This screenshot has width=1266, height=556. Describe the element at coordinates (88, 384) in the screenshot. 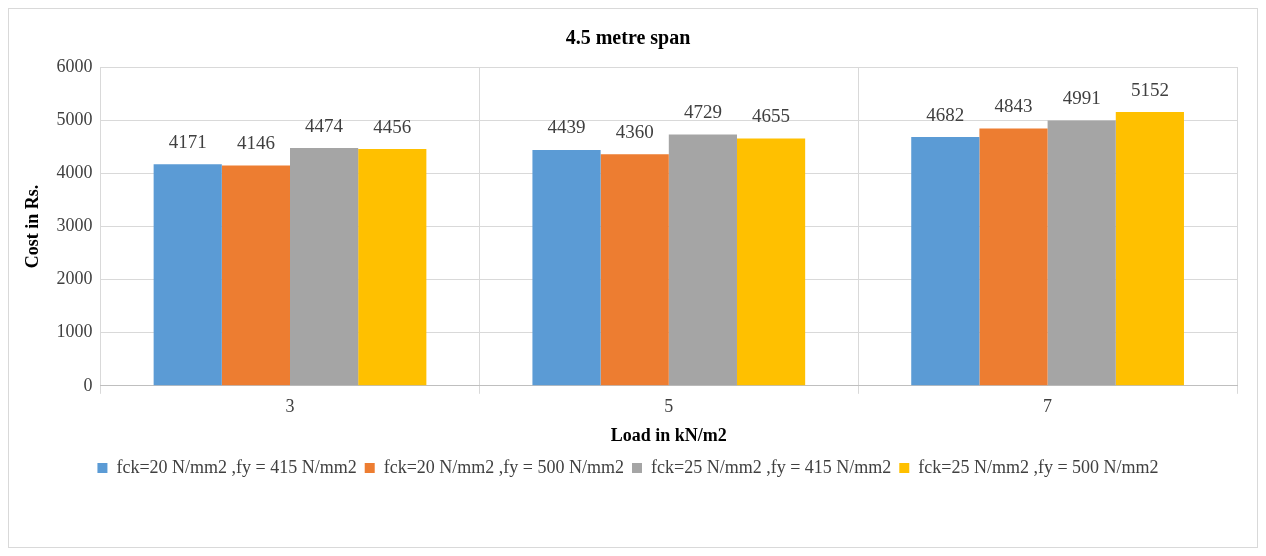

I see `y-tick-label: 0` at that location.